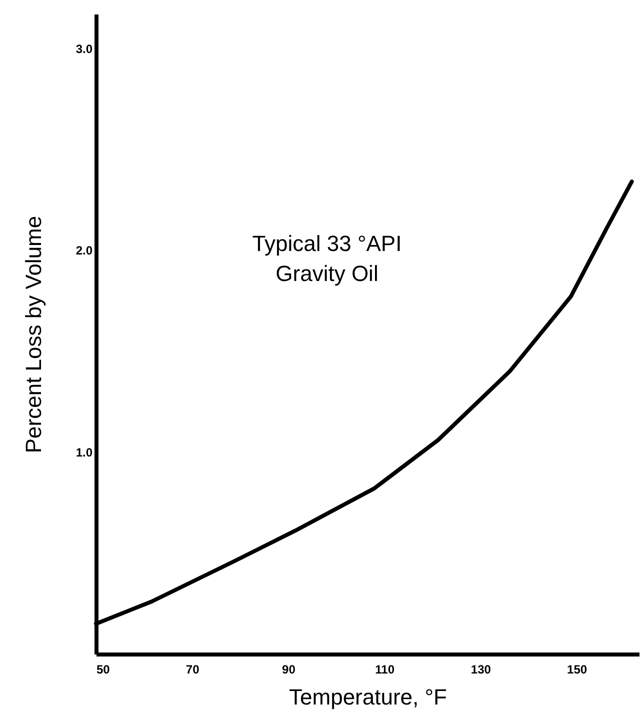  What do you see at coordinates (327, 258) in the screenshot?
I see `annotation: Typical 33 °API Gravity Oil` at bounding box center [327, 258].